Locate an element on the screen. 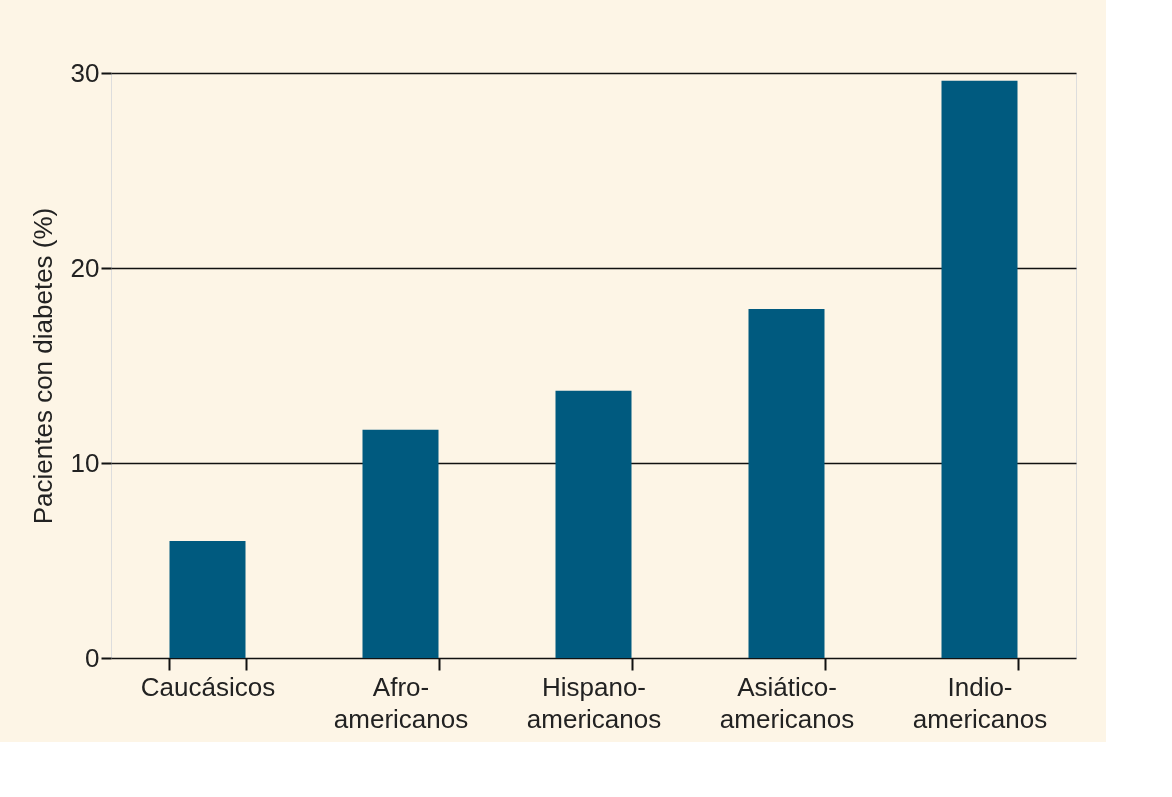  y-tick-label: 10 is located at coordinates (85, 462).